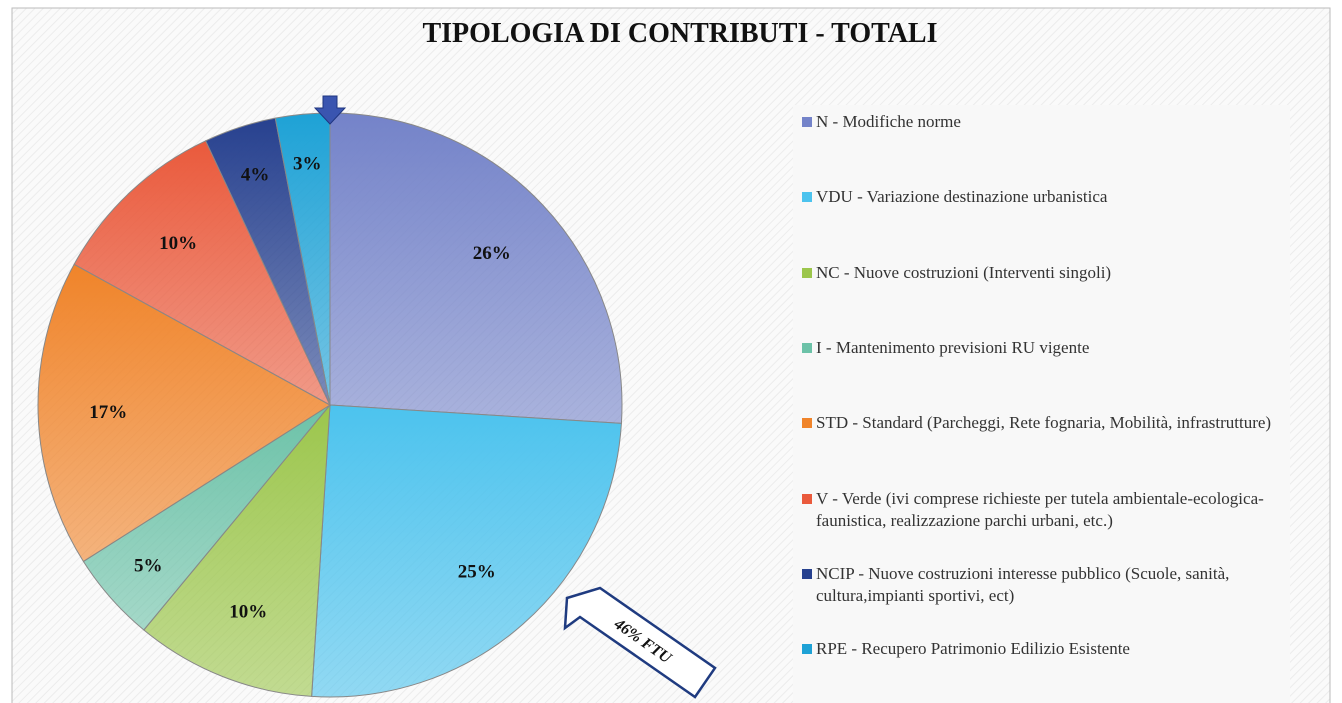 The height and width of the screenshot is (703, 1342). What do you see at coordinates (1049, 122) in the screenshot?
I see `legend-entry: N - Modifiche norme` at bounding box center [1049, 122].